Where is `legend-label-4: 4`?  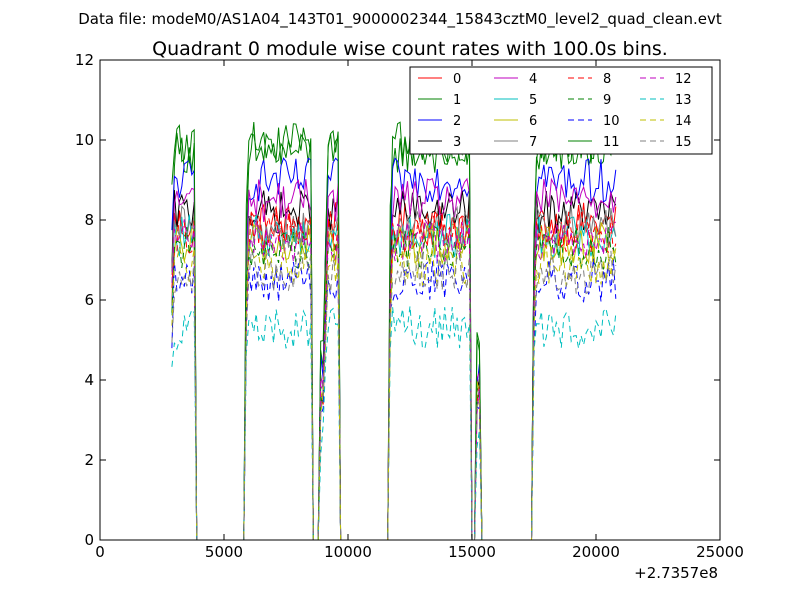
legend-label-4: 4 is located at coordinates (533, 79).